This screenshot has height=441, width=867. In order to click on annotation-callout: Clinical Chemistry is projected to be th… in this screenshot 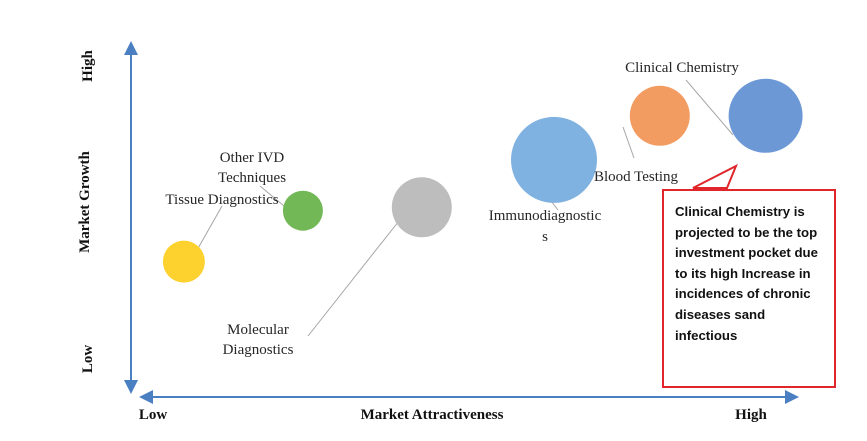, I will do `click(749, 288)`.